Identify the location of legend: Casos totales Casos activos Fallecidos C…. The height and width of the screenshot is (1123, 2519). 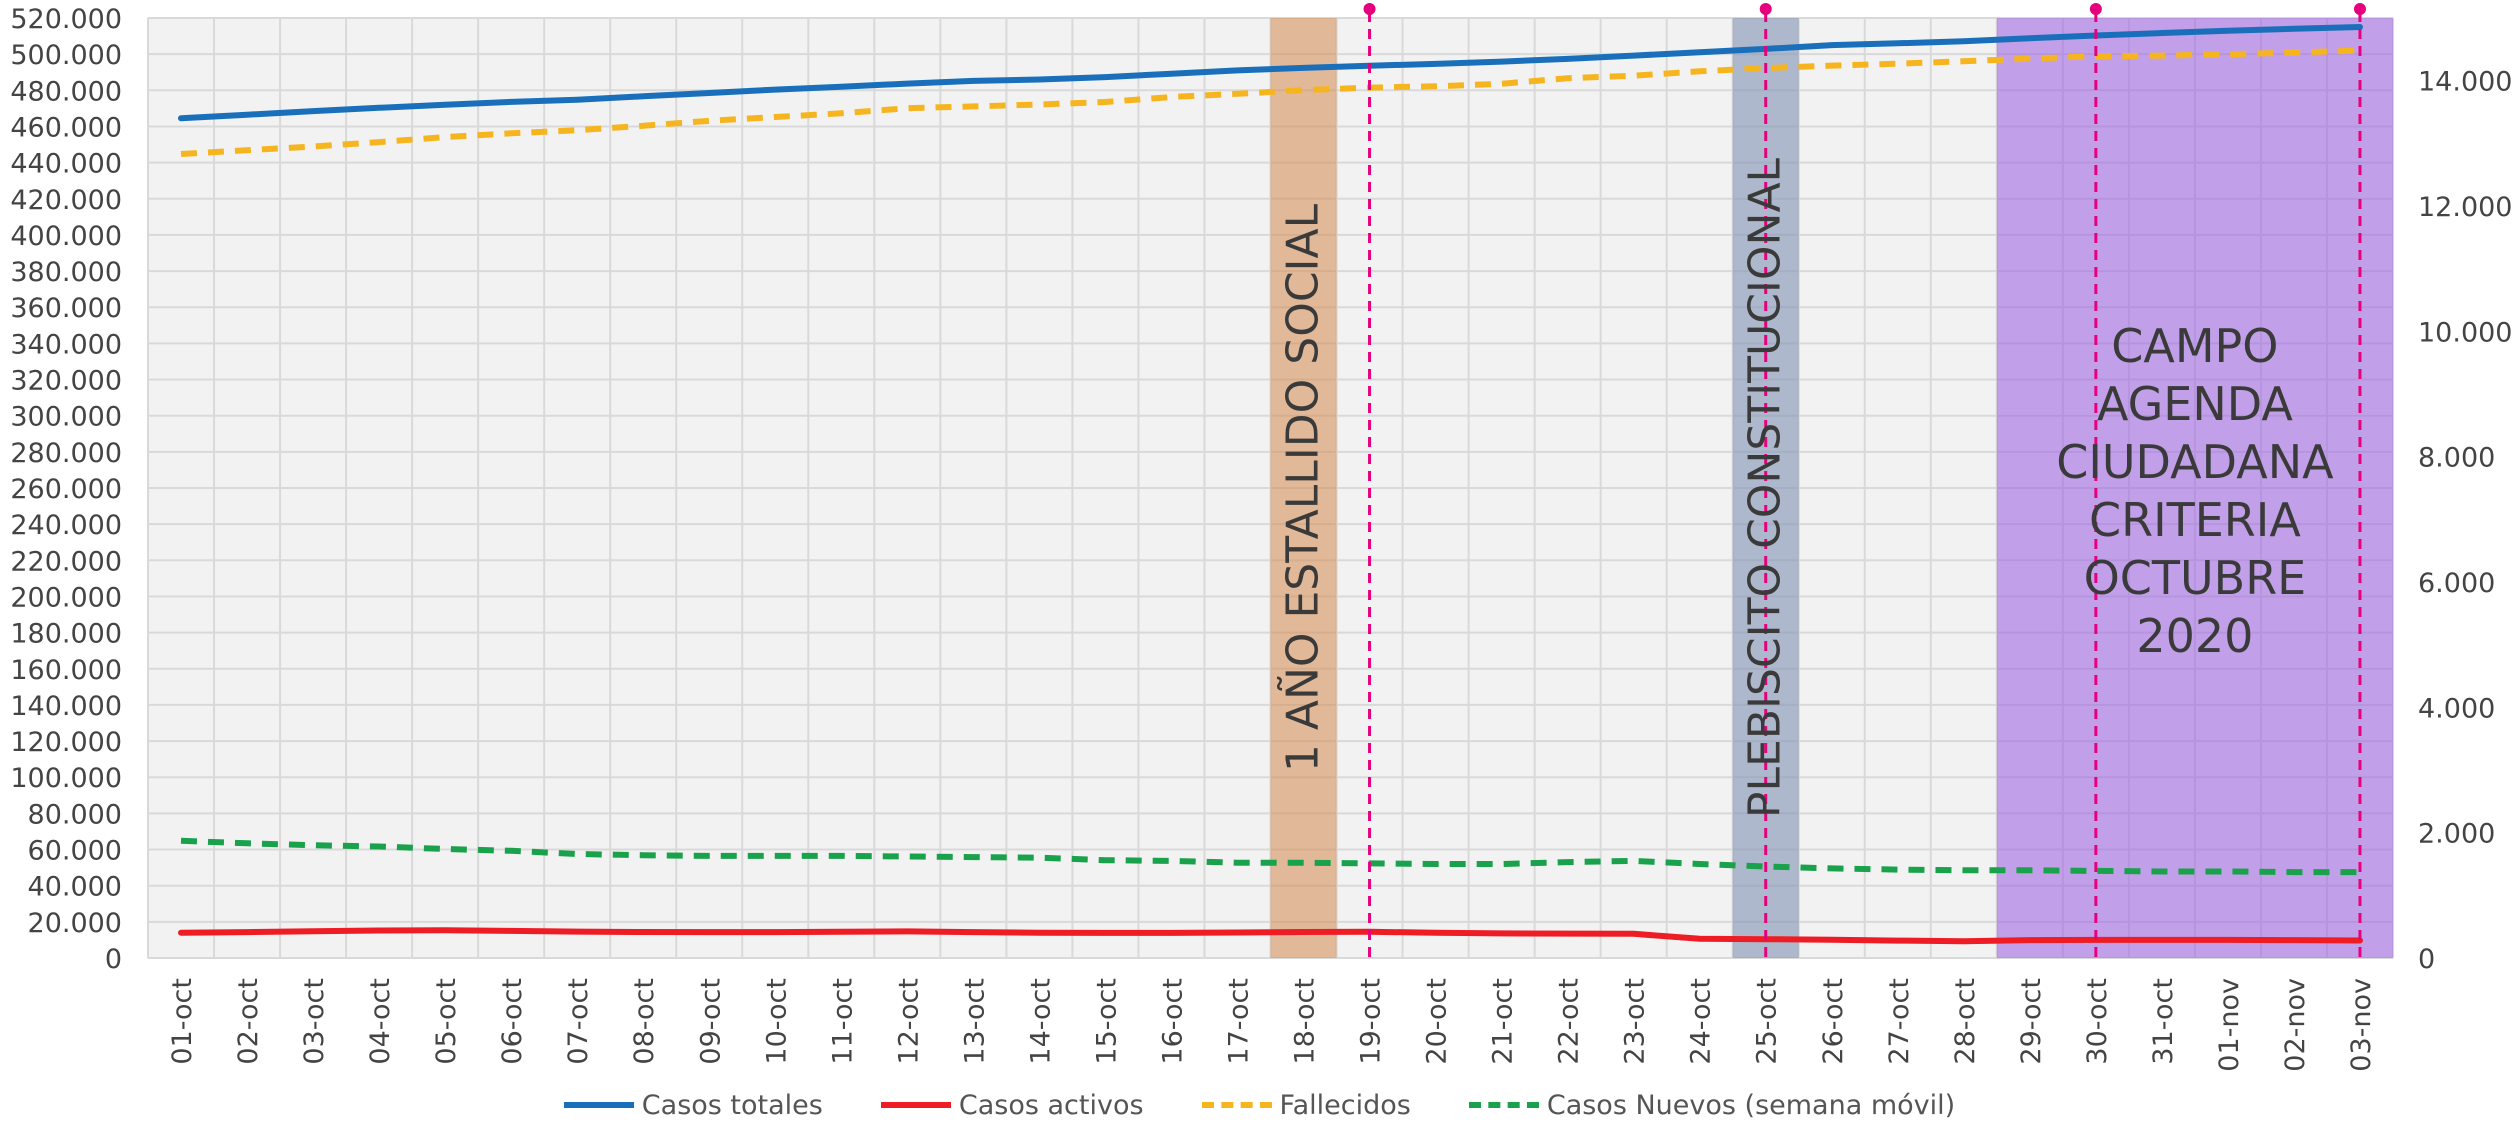
(1259, 1105).